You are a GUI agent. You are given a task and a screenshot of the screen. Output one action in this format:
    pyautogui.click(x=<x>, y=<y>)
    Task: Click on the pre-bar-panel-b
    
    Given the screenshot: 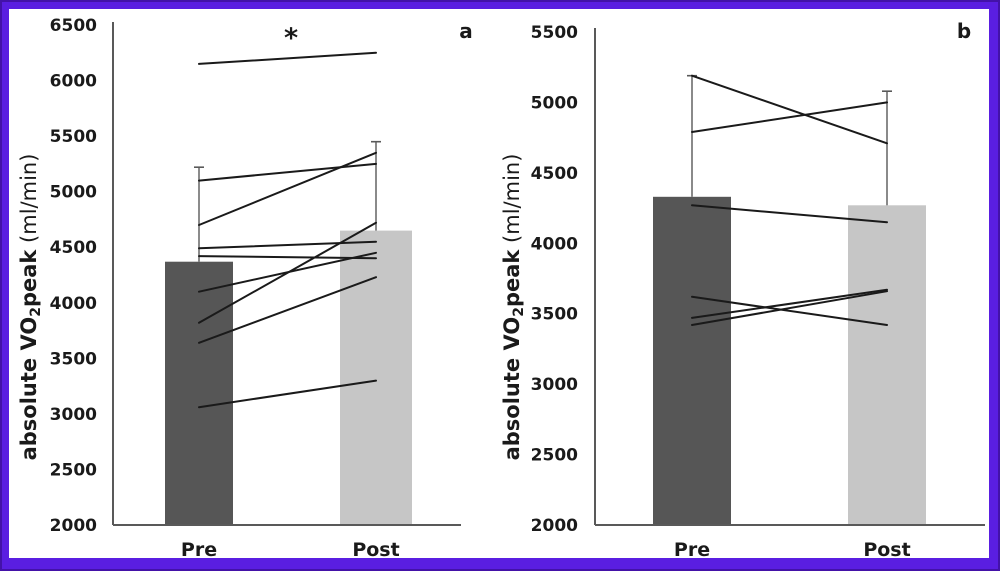 What is the action you would take?
    pyautogui.click(x=692, y=361)
    